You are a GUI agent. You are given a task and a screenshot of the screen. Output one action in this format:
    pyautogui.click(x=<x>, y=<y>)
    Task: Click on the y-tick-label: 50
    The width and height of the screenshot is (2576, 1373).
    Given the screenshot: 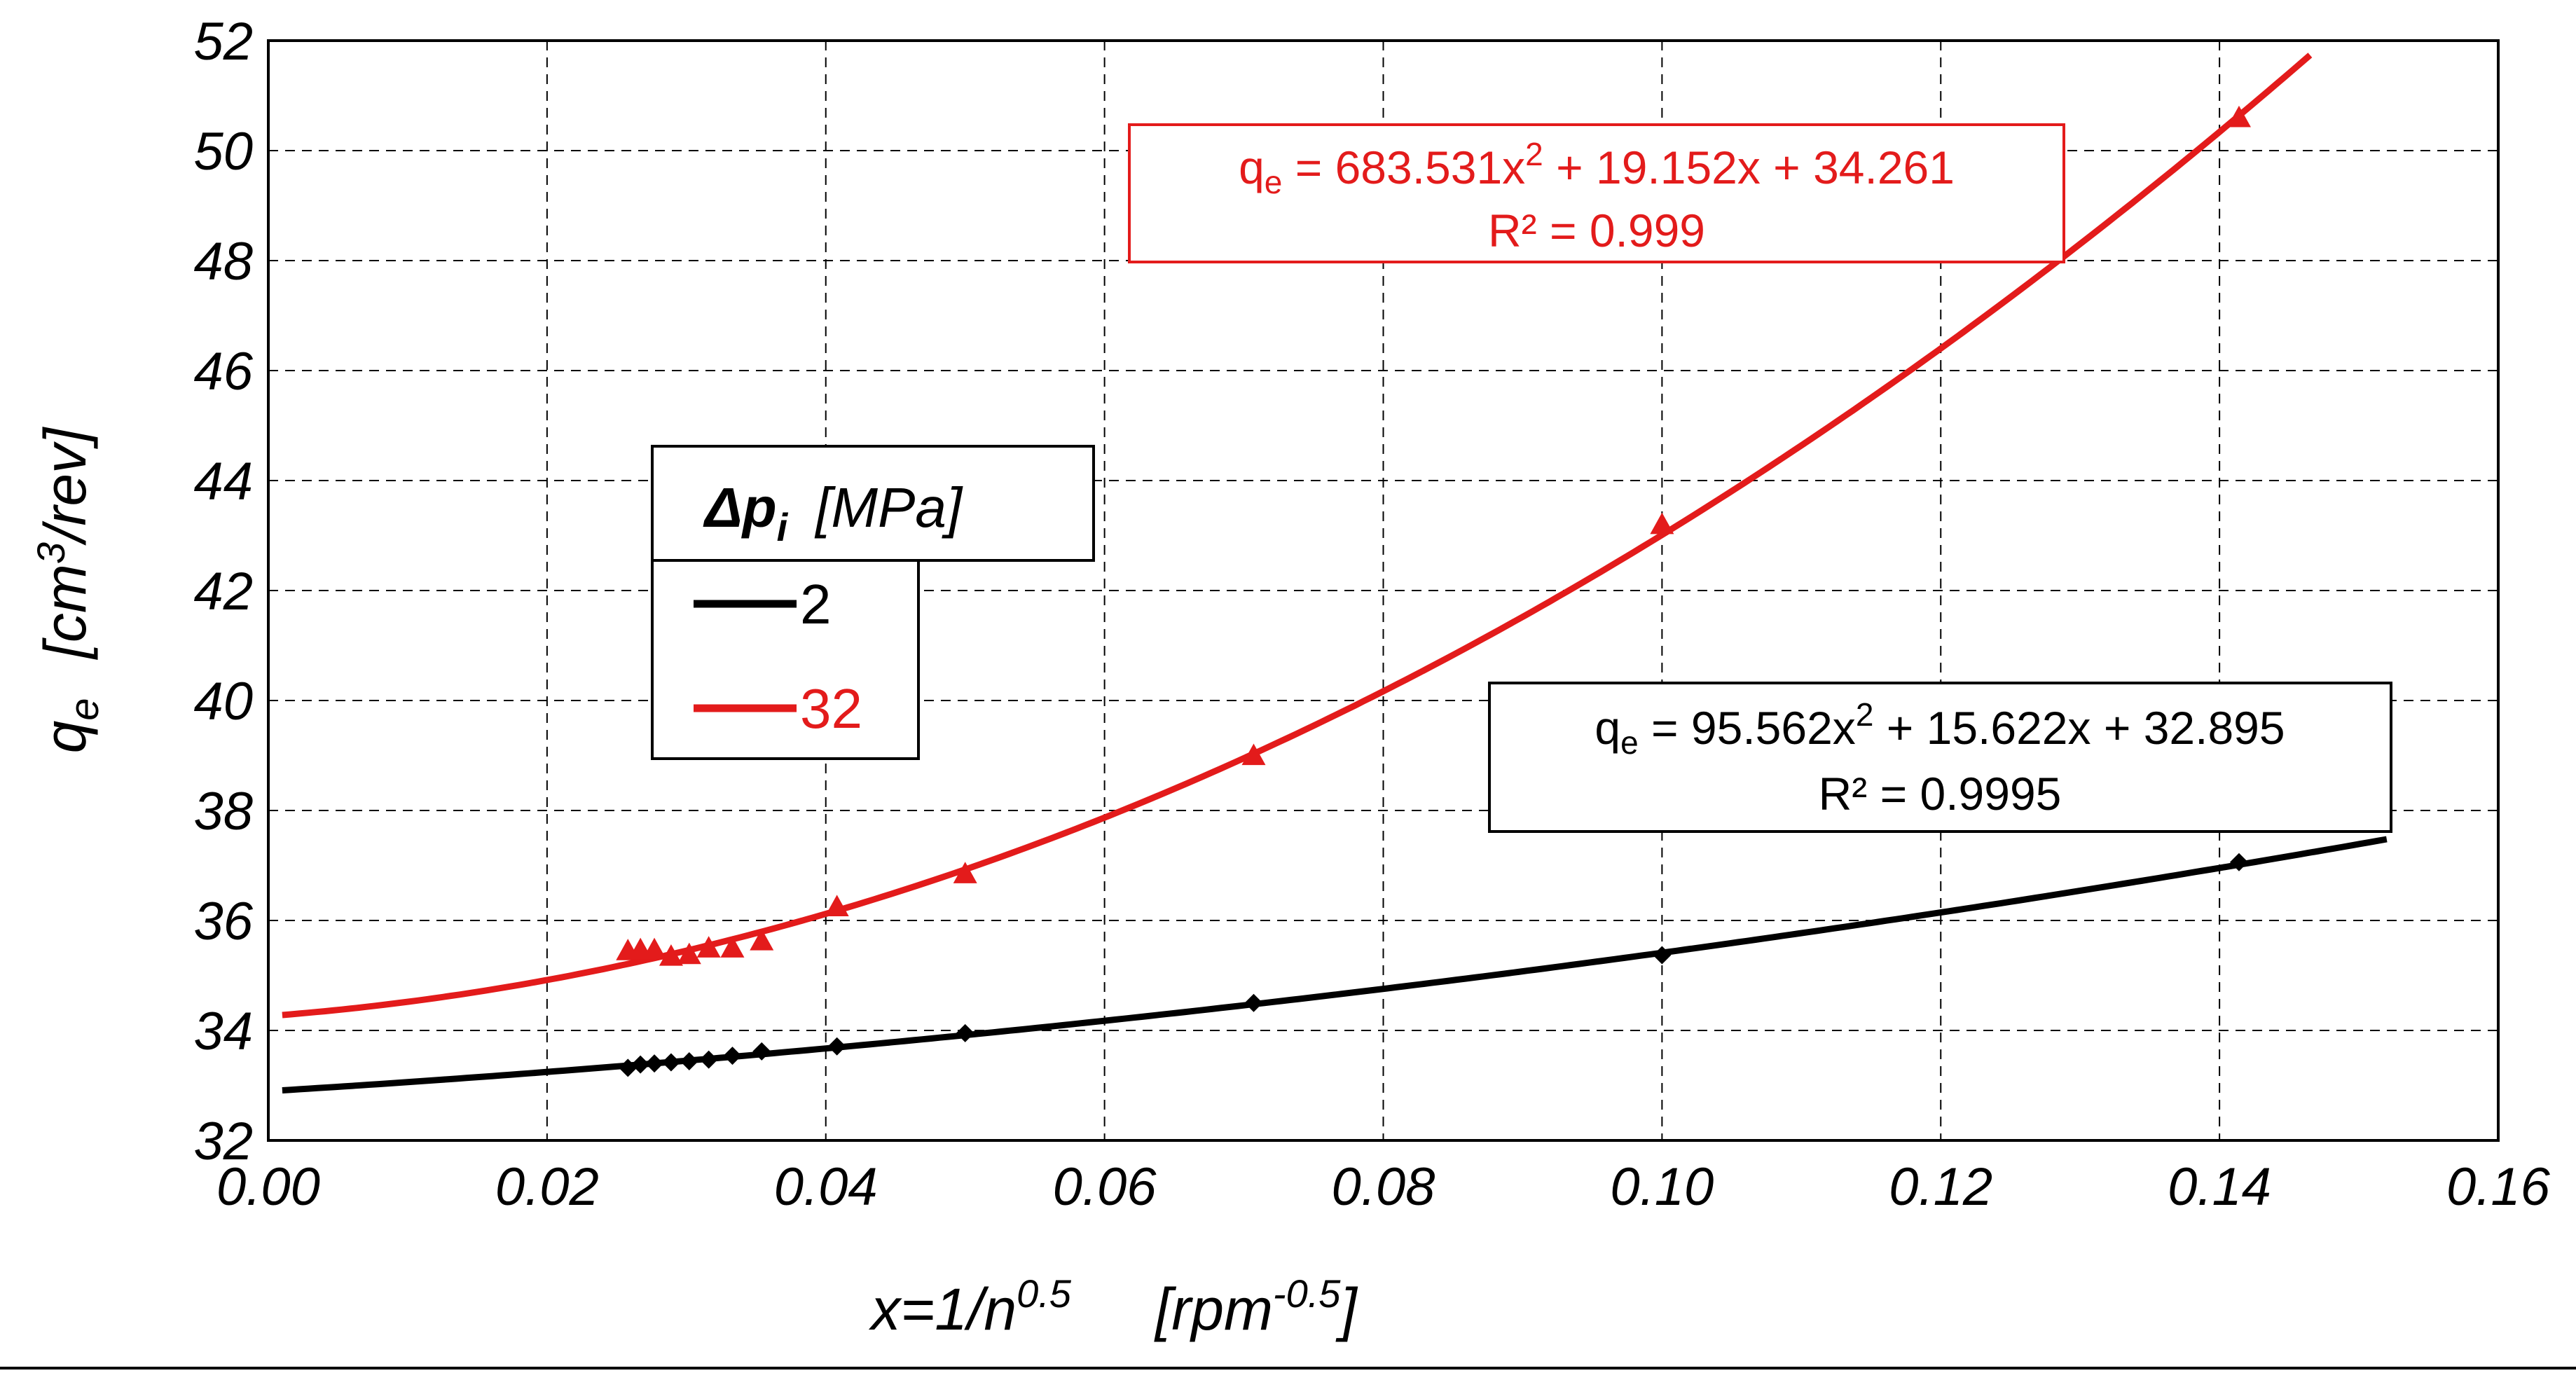 What is the action you would take?
    pyautogui.click(x=223, y=151)
    